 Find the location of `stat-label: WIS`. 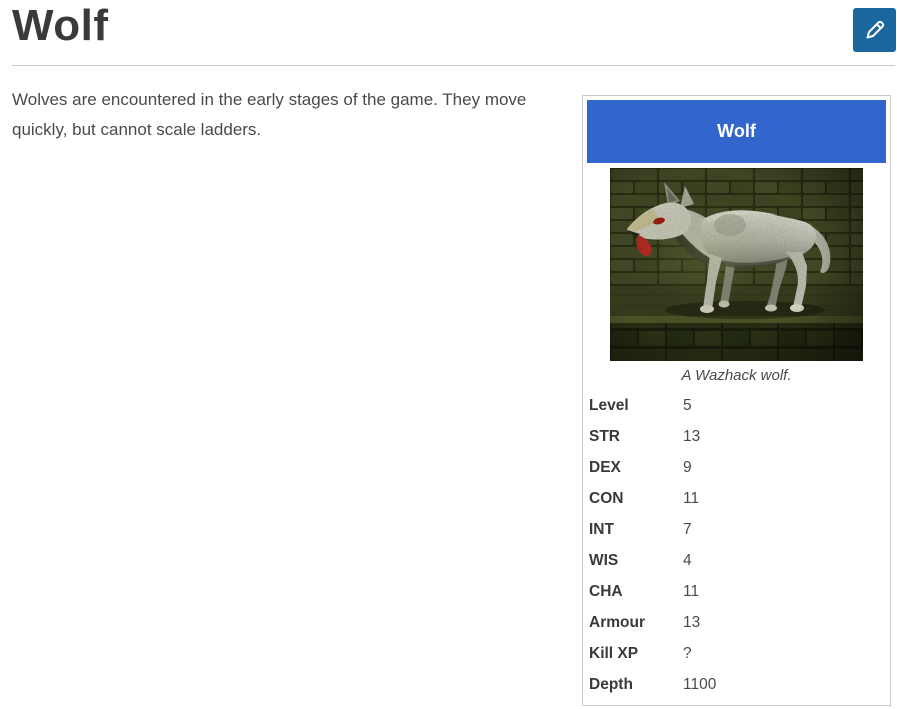

stat-label: WIS is located at coordinates (604, 560).